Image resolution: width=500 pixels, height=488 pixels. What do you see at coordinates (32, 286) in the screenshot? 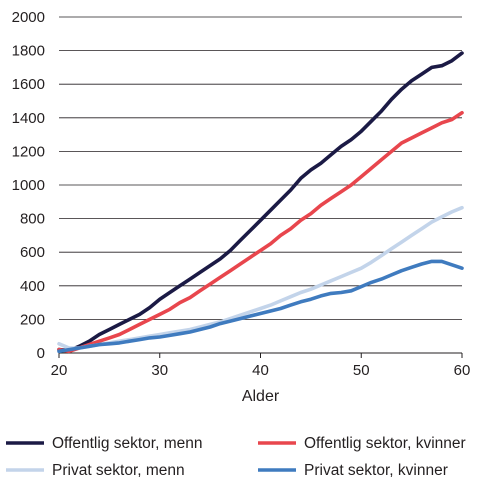
I see `y-tick-label: 400` at bounding box center [32, 286].